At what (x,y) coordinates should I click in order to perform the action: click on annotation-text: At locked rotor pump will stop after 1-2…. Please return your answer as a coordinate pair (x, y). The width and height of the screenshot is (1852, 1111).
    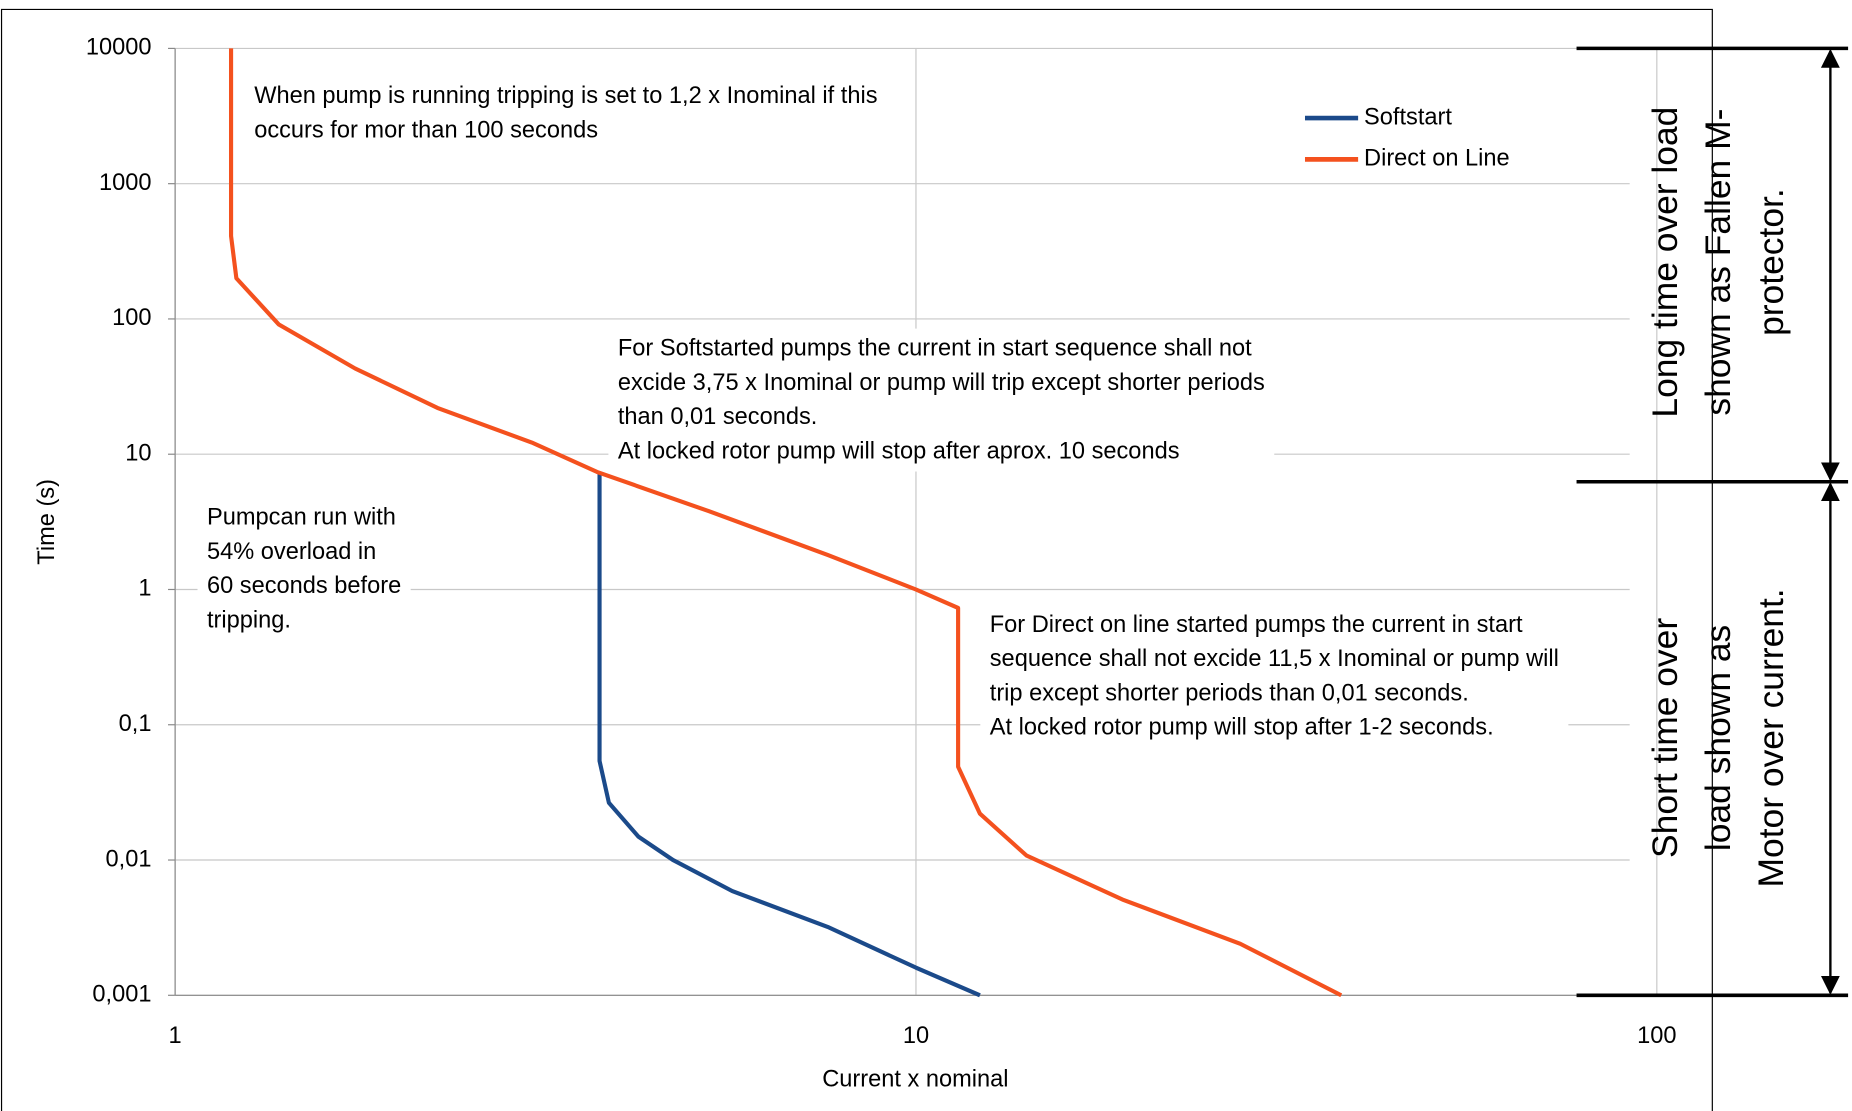
    Looking at the image, I should click on (1242, 728).